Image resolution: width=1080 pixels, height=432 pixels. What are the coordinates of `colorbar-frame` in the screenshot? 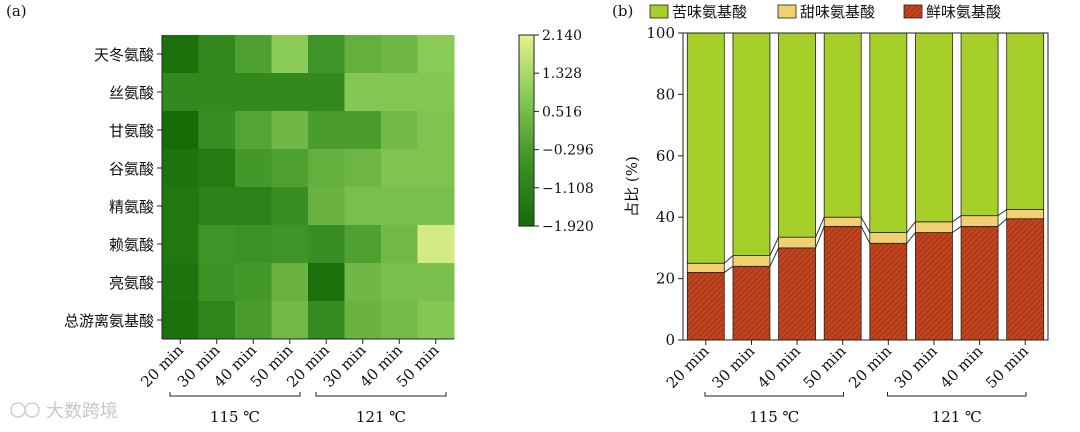 It's located at (526, 130).